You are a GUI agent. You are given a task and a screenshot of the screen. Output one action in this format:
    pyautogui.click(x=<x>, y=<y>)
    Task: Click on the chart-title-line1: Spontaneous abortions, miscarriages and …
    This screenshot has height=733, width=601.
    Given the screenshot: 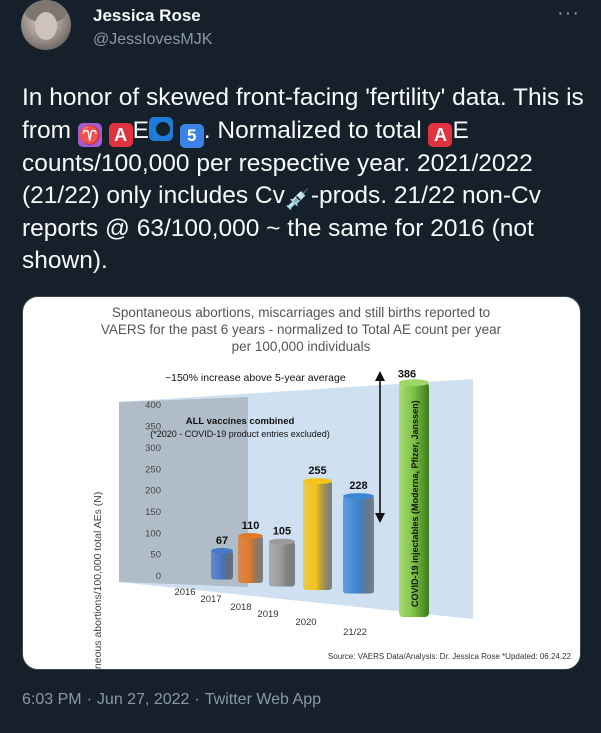 What is the action you would take?
    pyautogui.click(x=301, y=312)
    